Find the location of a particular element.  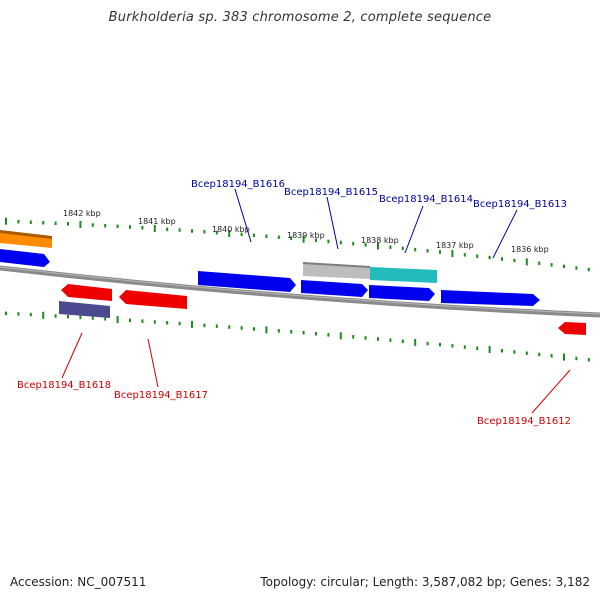

inner-tick-track is located at coordinates (297, 336).